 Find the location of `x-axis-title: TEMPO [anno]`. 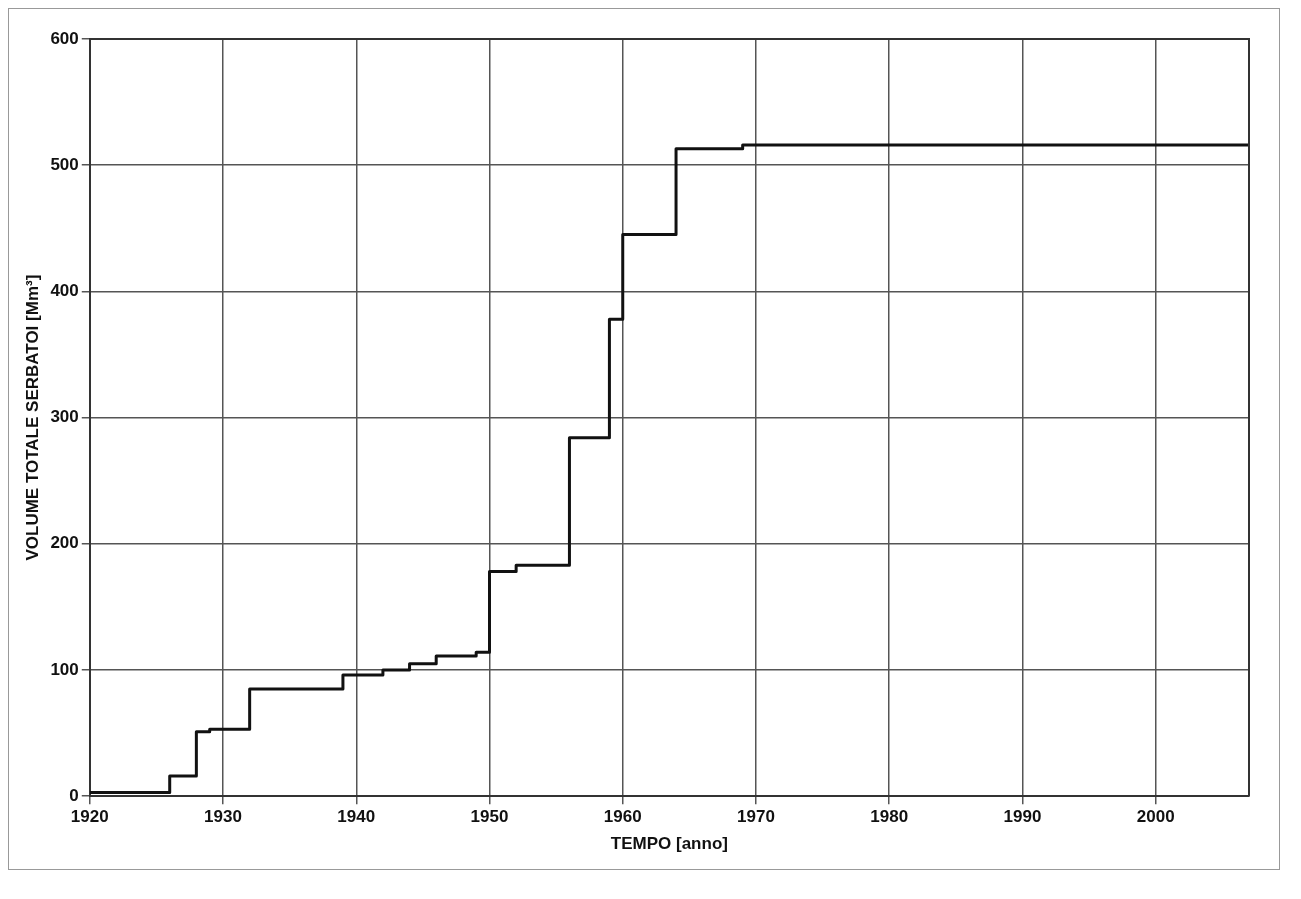

x-axis-title: TEMPO [anno] is located at coordinates (669, 844).